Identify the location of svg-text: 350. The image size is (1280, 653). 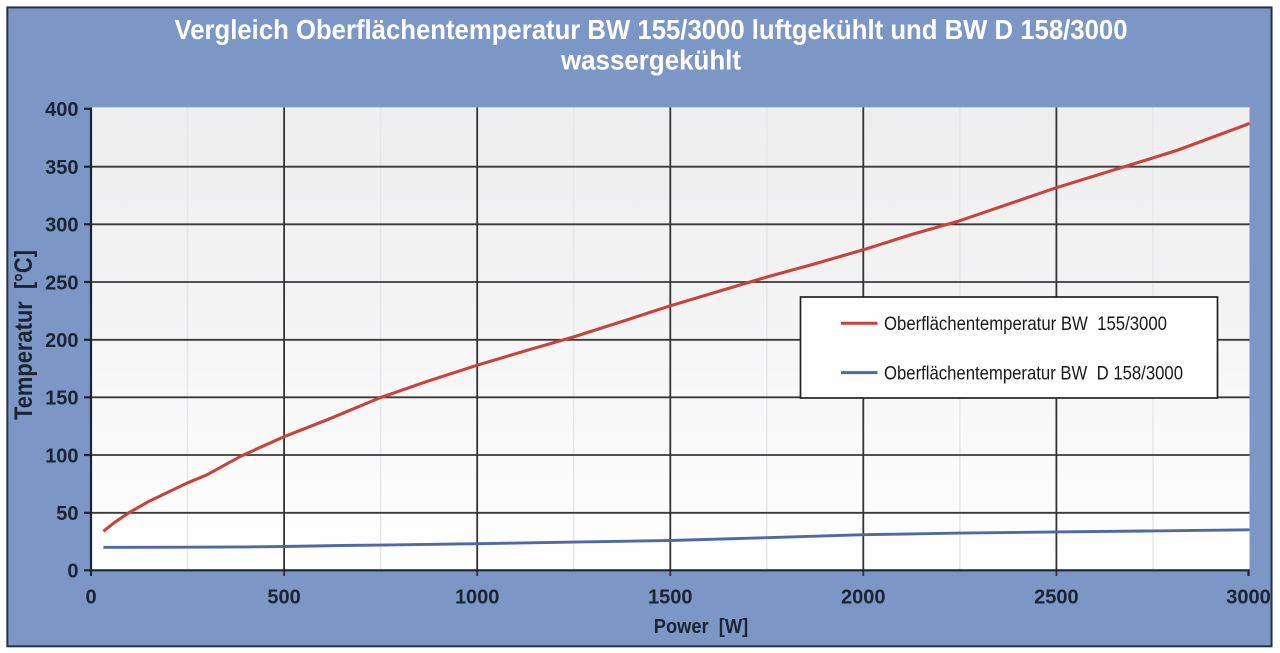
(61, 168).